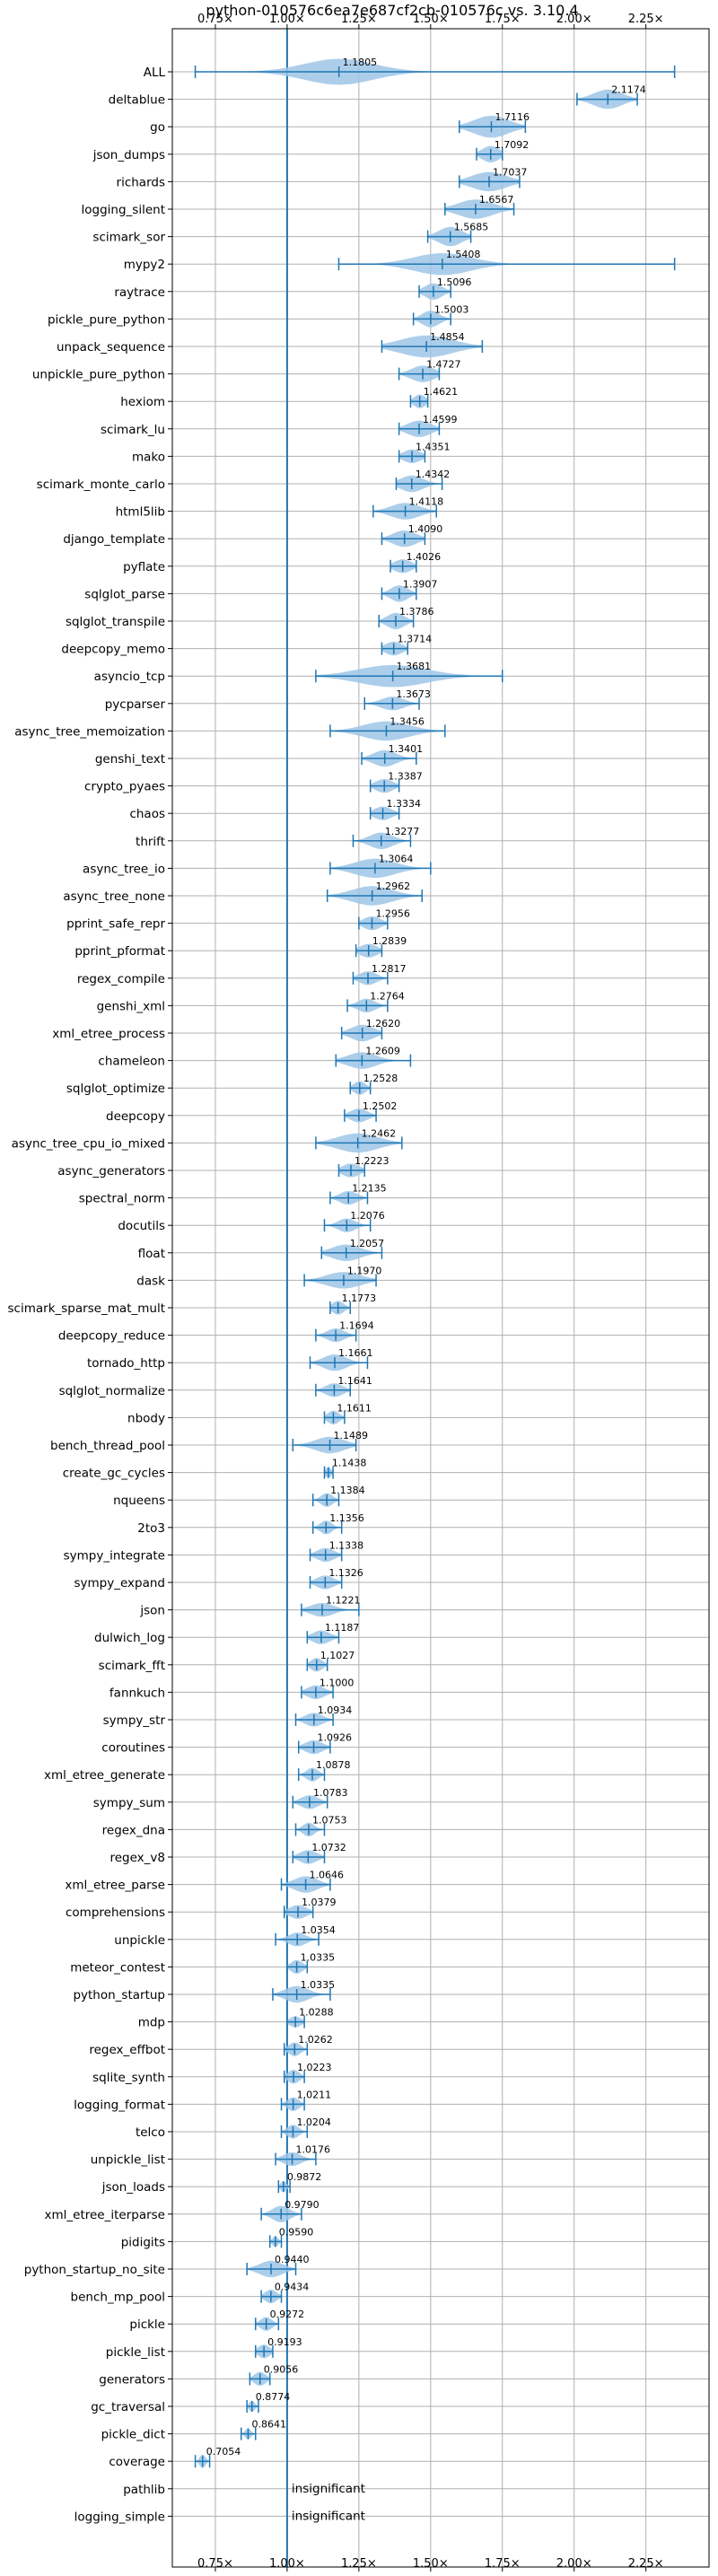 Image resolution: width=718 pixels, height=2576 pixels. I want to click on value-label: 1.1356, so click(346, 1518).